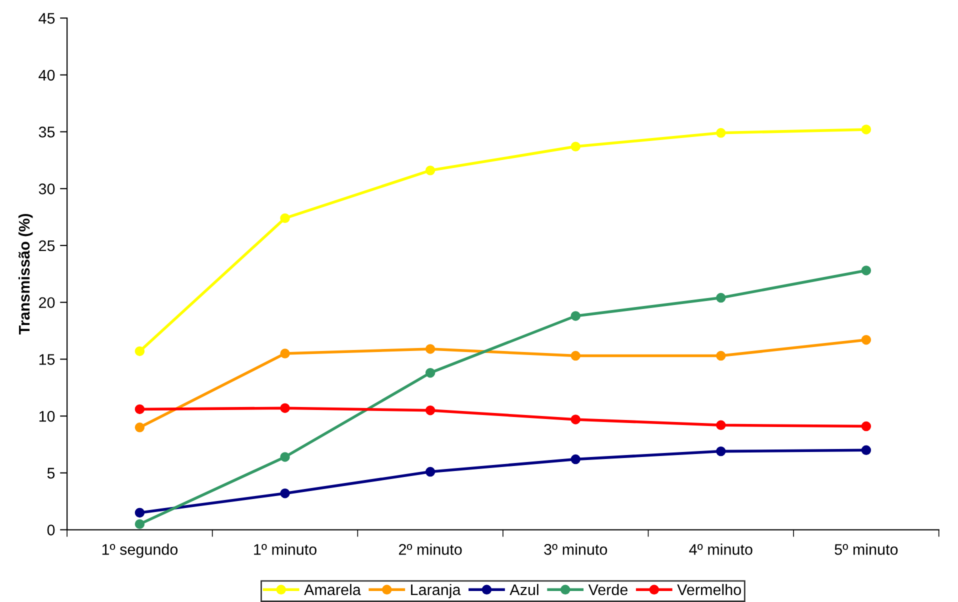 The width and height of the screenshot is (958, 602). I want to click on x-tick-label: 4º minuto, so click(720, 549).